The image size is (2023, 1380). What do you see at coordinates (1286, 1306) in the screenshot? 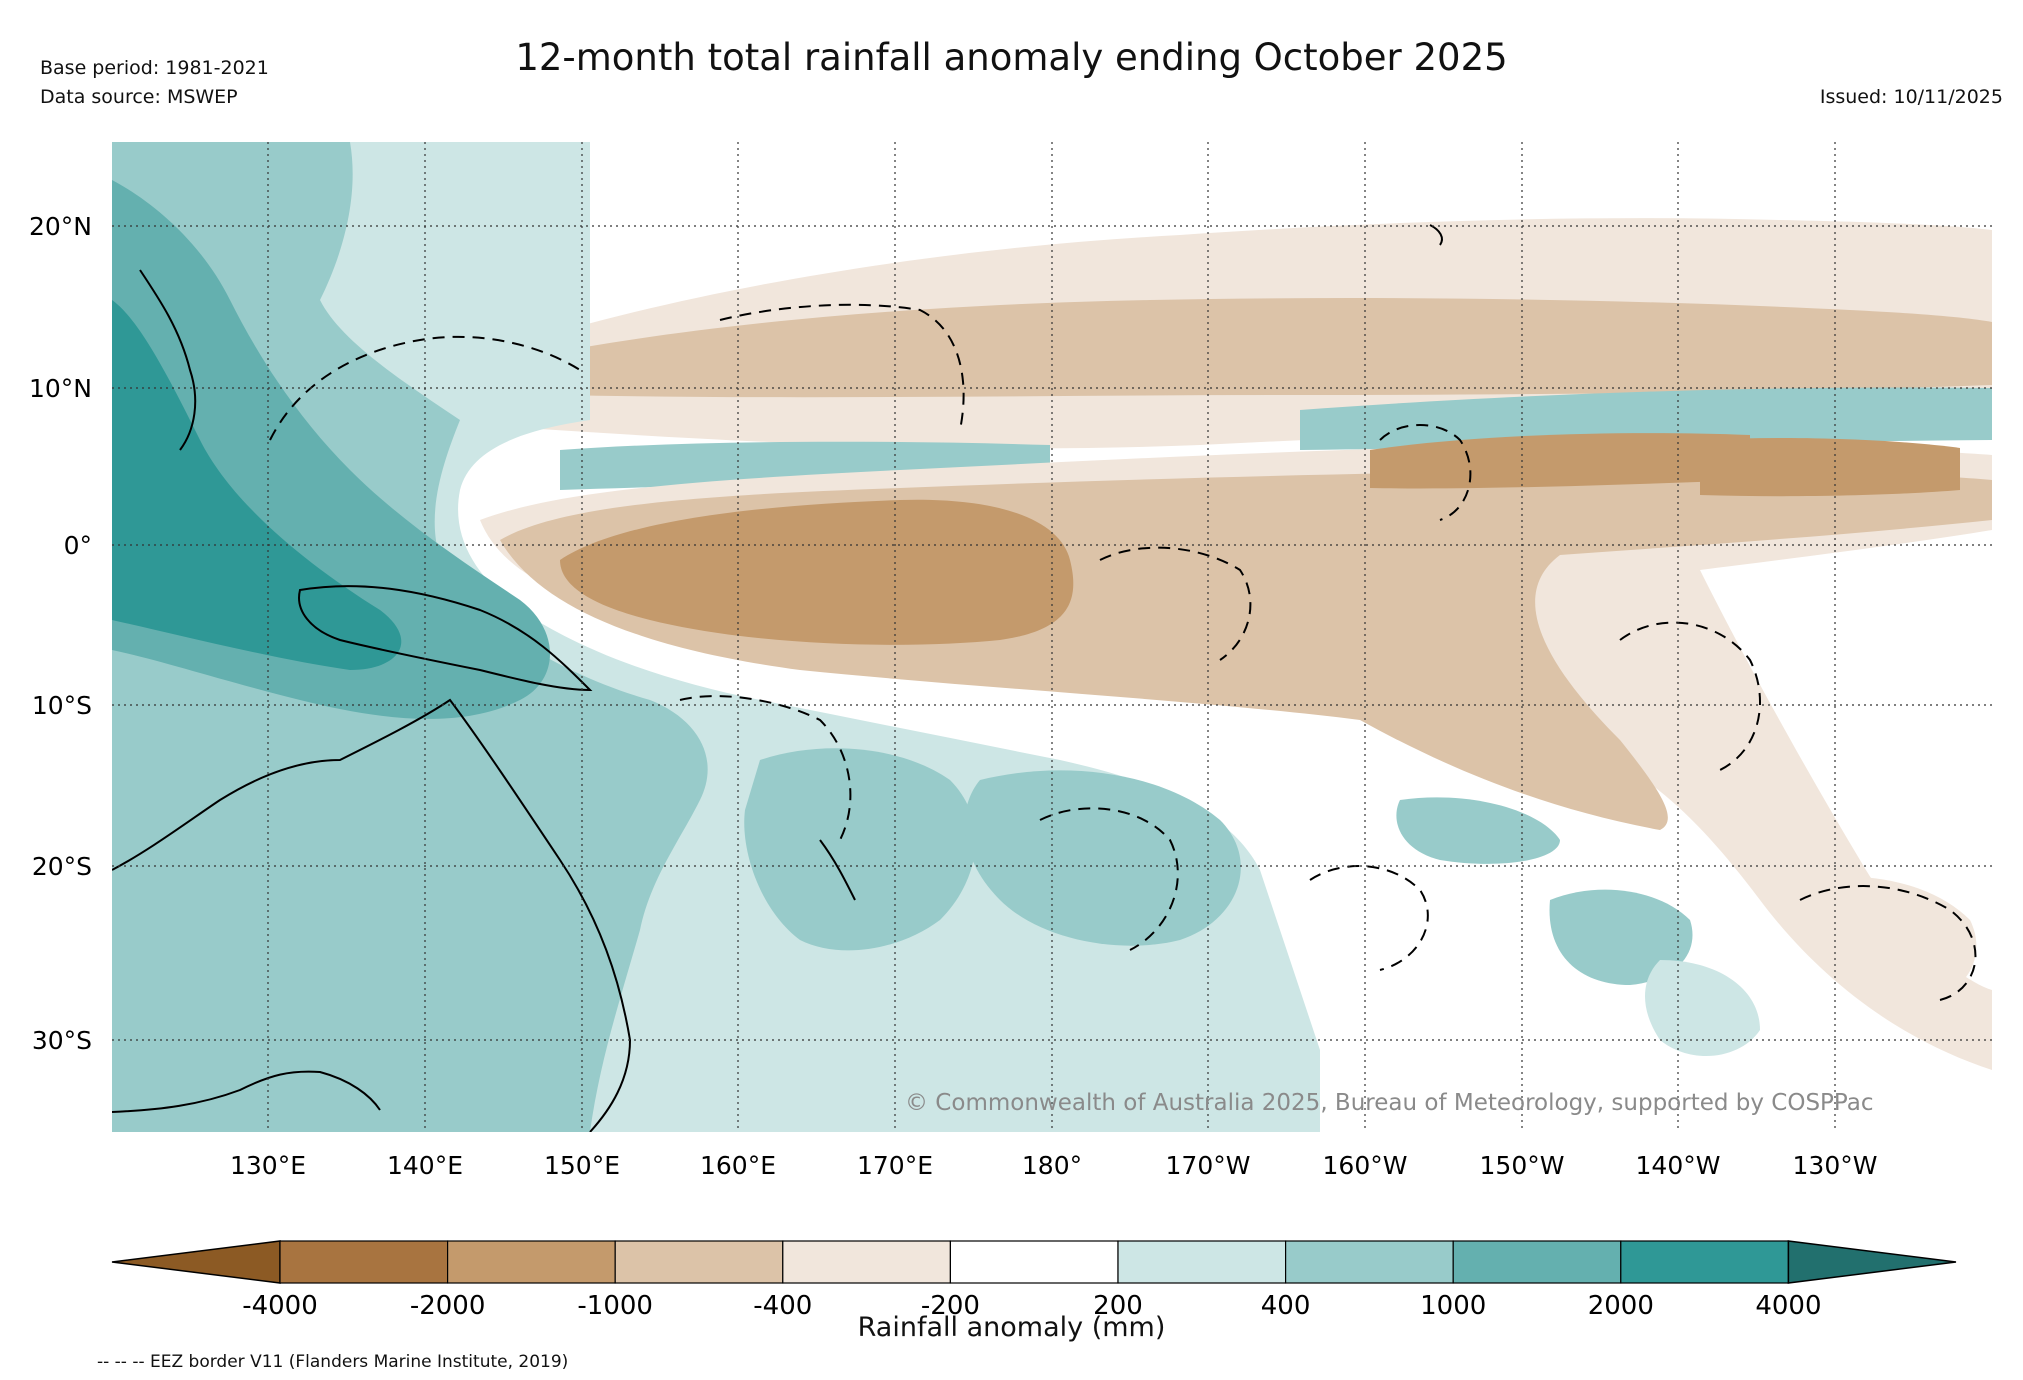
I see `colorbar-tick-label: 400` at bounding box center [1286, 1306].